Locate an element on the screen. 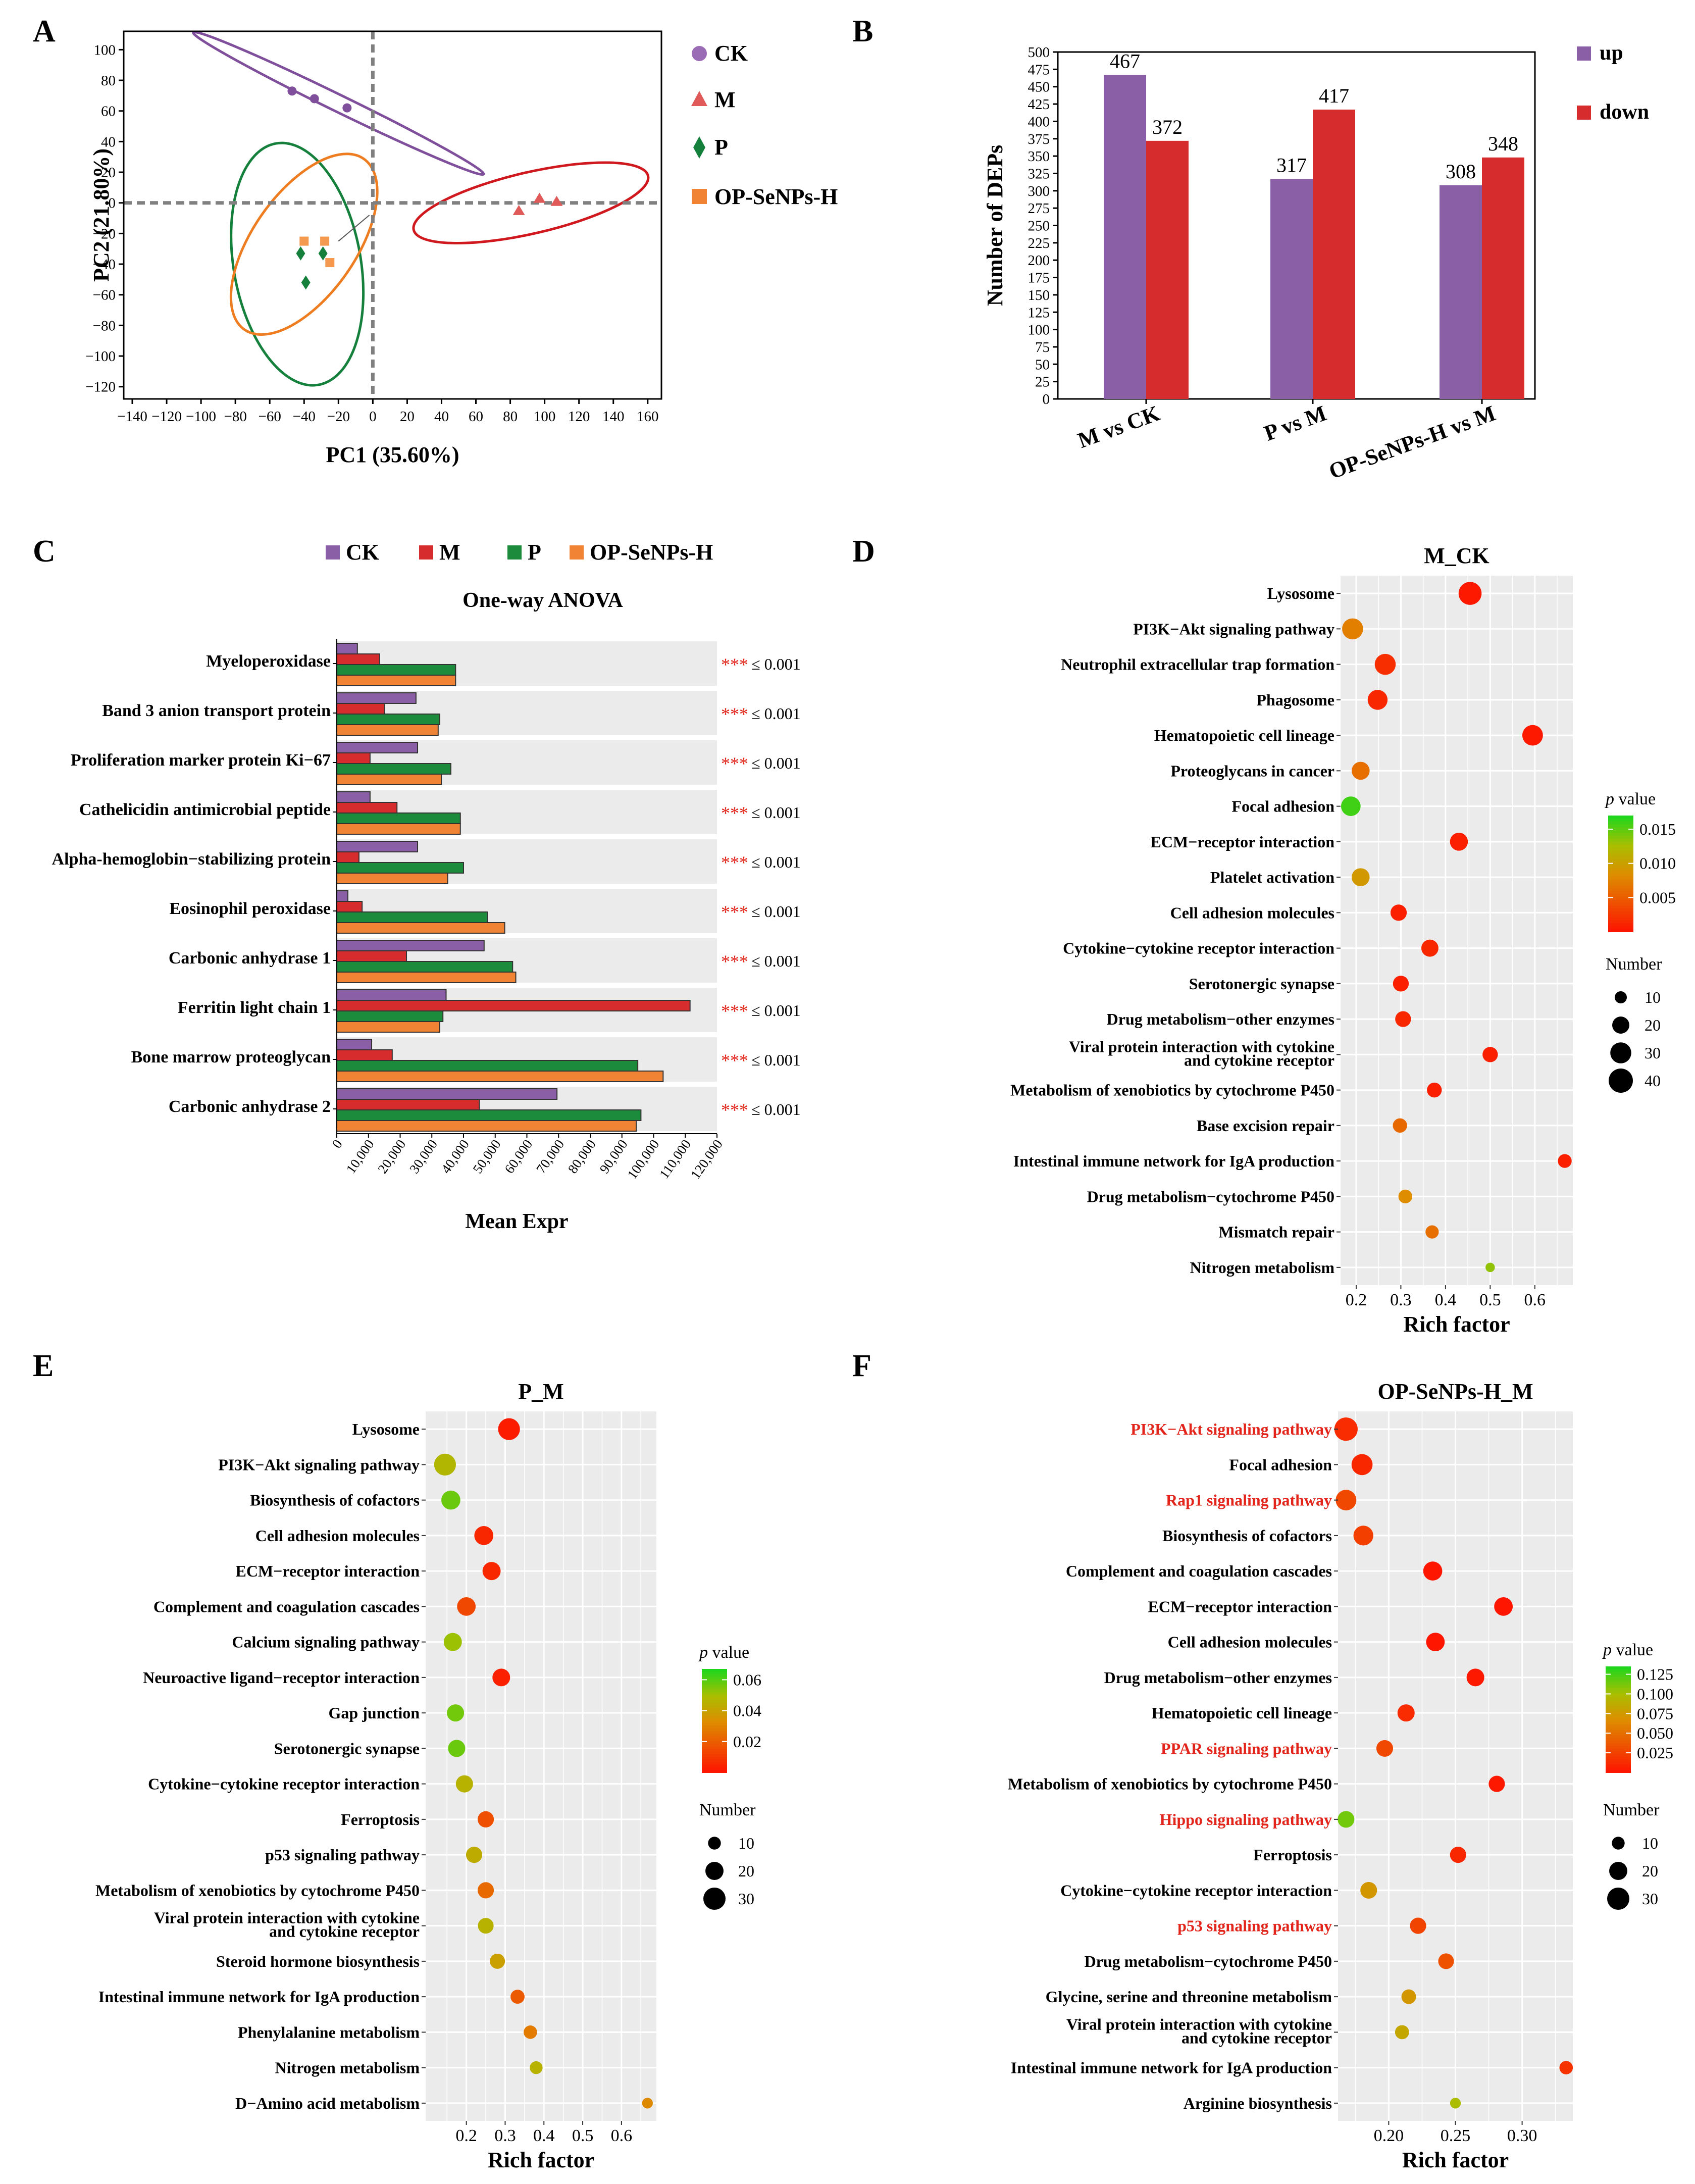  term-label: Mismatch repair is located at coordinates (1276, 1232).